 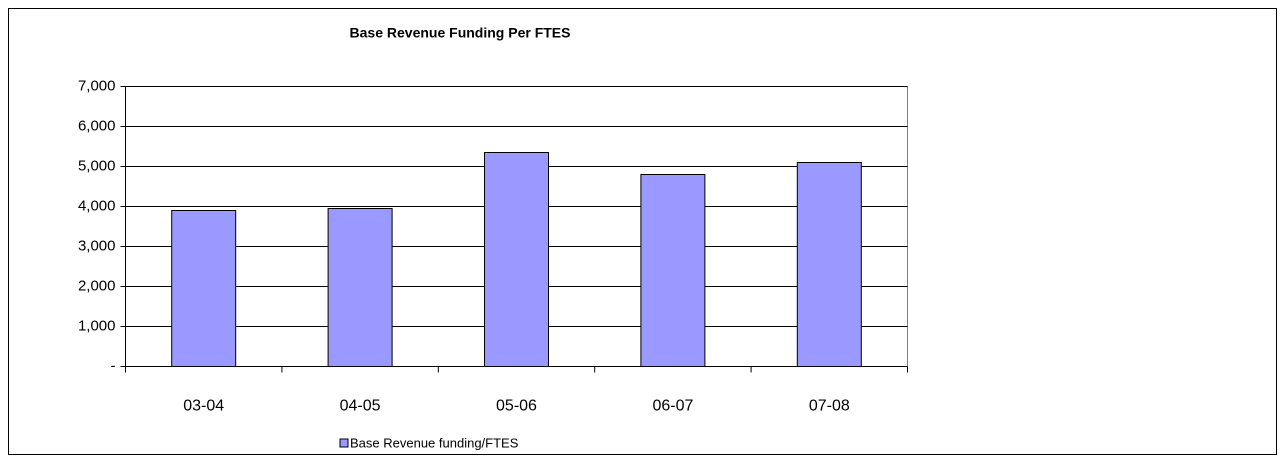 What do you see at coordinates (344, 443) in the screenshot?
I see `legend-swatch` at bounding box center [344, 443].